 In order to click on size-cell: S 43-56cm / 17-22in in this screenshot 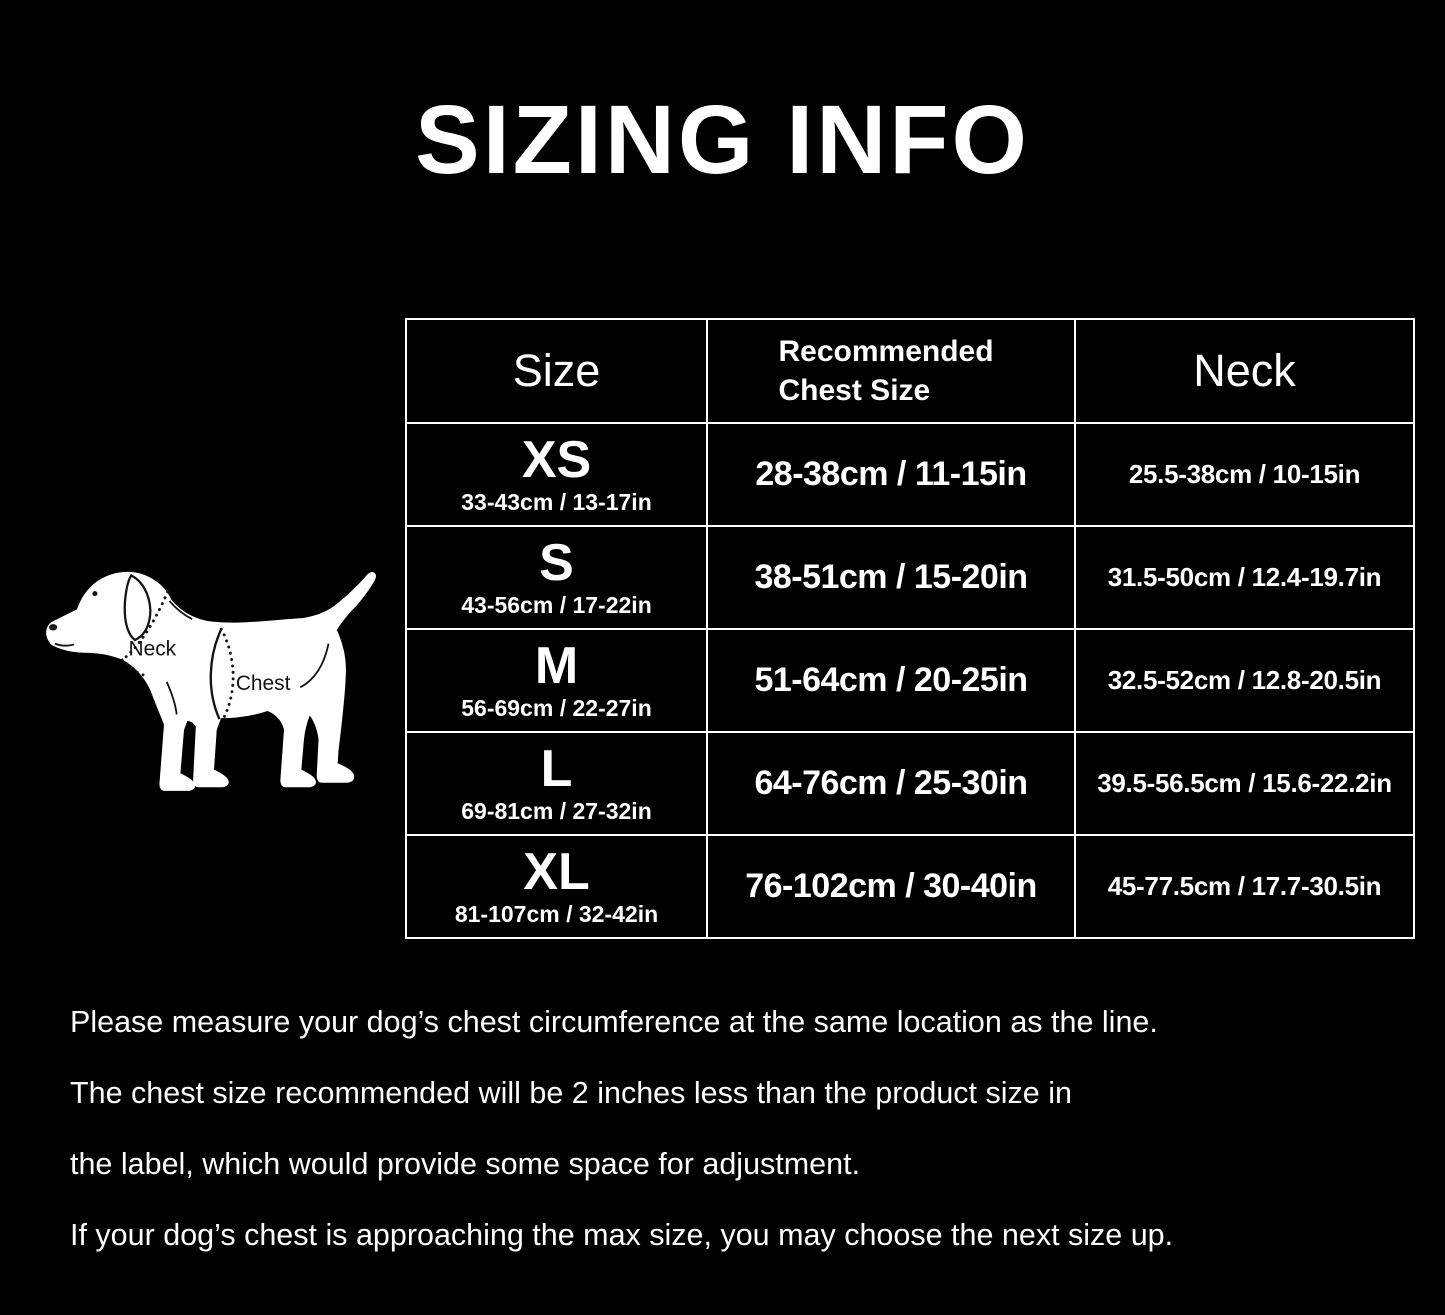, I will do `click(556, 577)`.